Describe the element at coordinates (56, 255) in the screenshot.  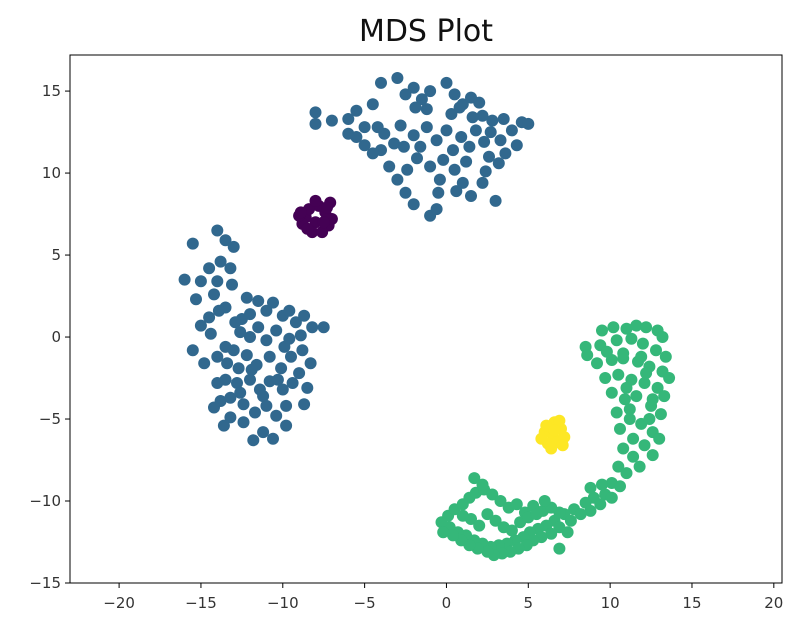
I see `y-tick-label: 5` at that location.